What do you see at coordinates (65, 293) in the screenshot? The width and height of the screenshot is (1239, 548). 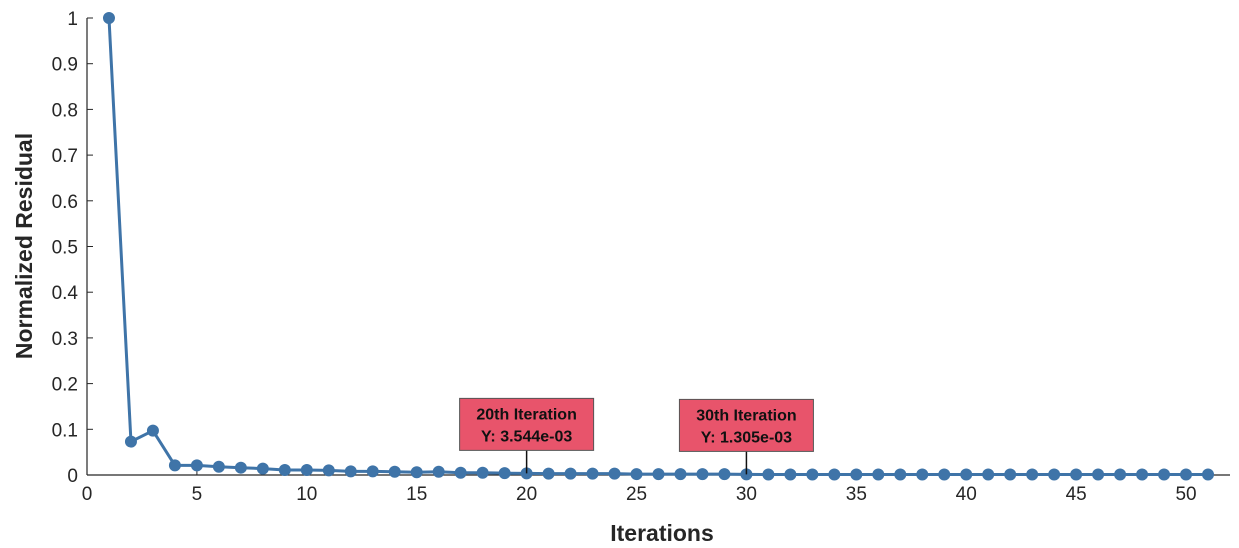 I see `y-tick-label: 0.4` at bounding box center [65, 293].